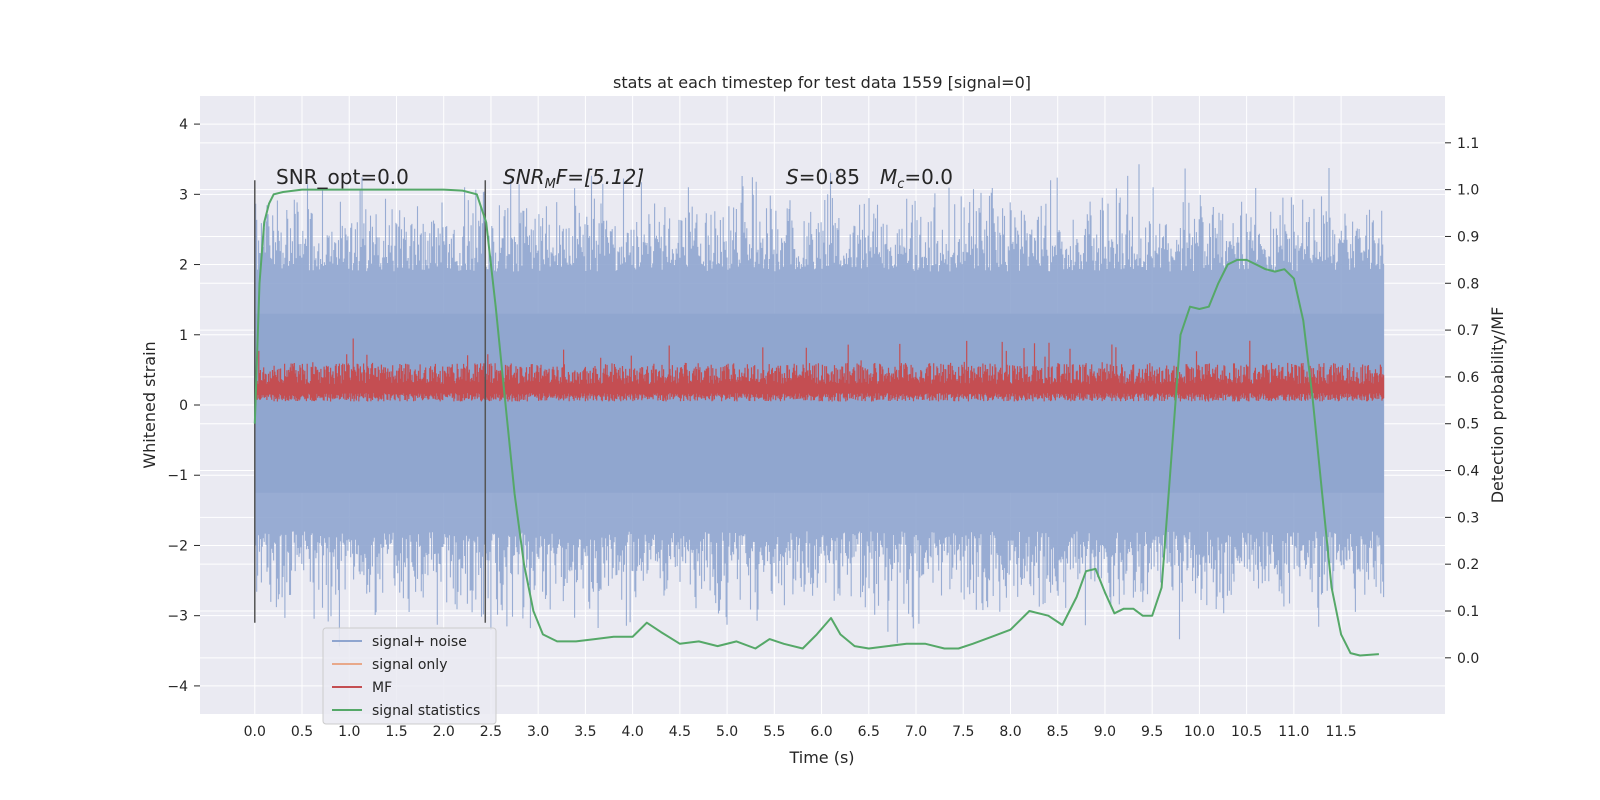 Image resolution: width=1600 pixels, height=800 pixels. Describe the element at coordinates (829, 177) in the screenshot. I see `annotation-s-value: =0.85` at that location.